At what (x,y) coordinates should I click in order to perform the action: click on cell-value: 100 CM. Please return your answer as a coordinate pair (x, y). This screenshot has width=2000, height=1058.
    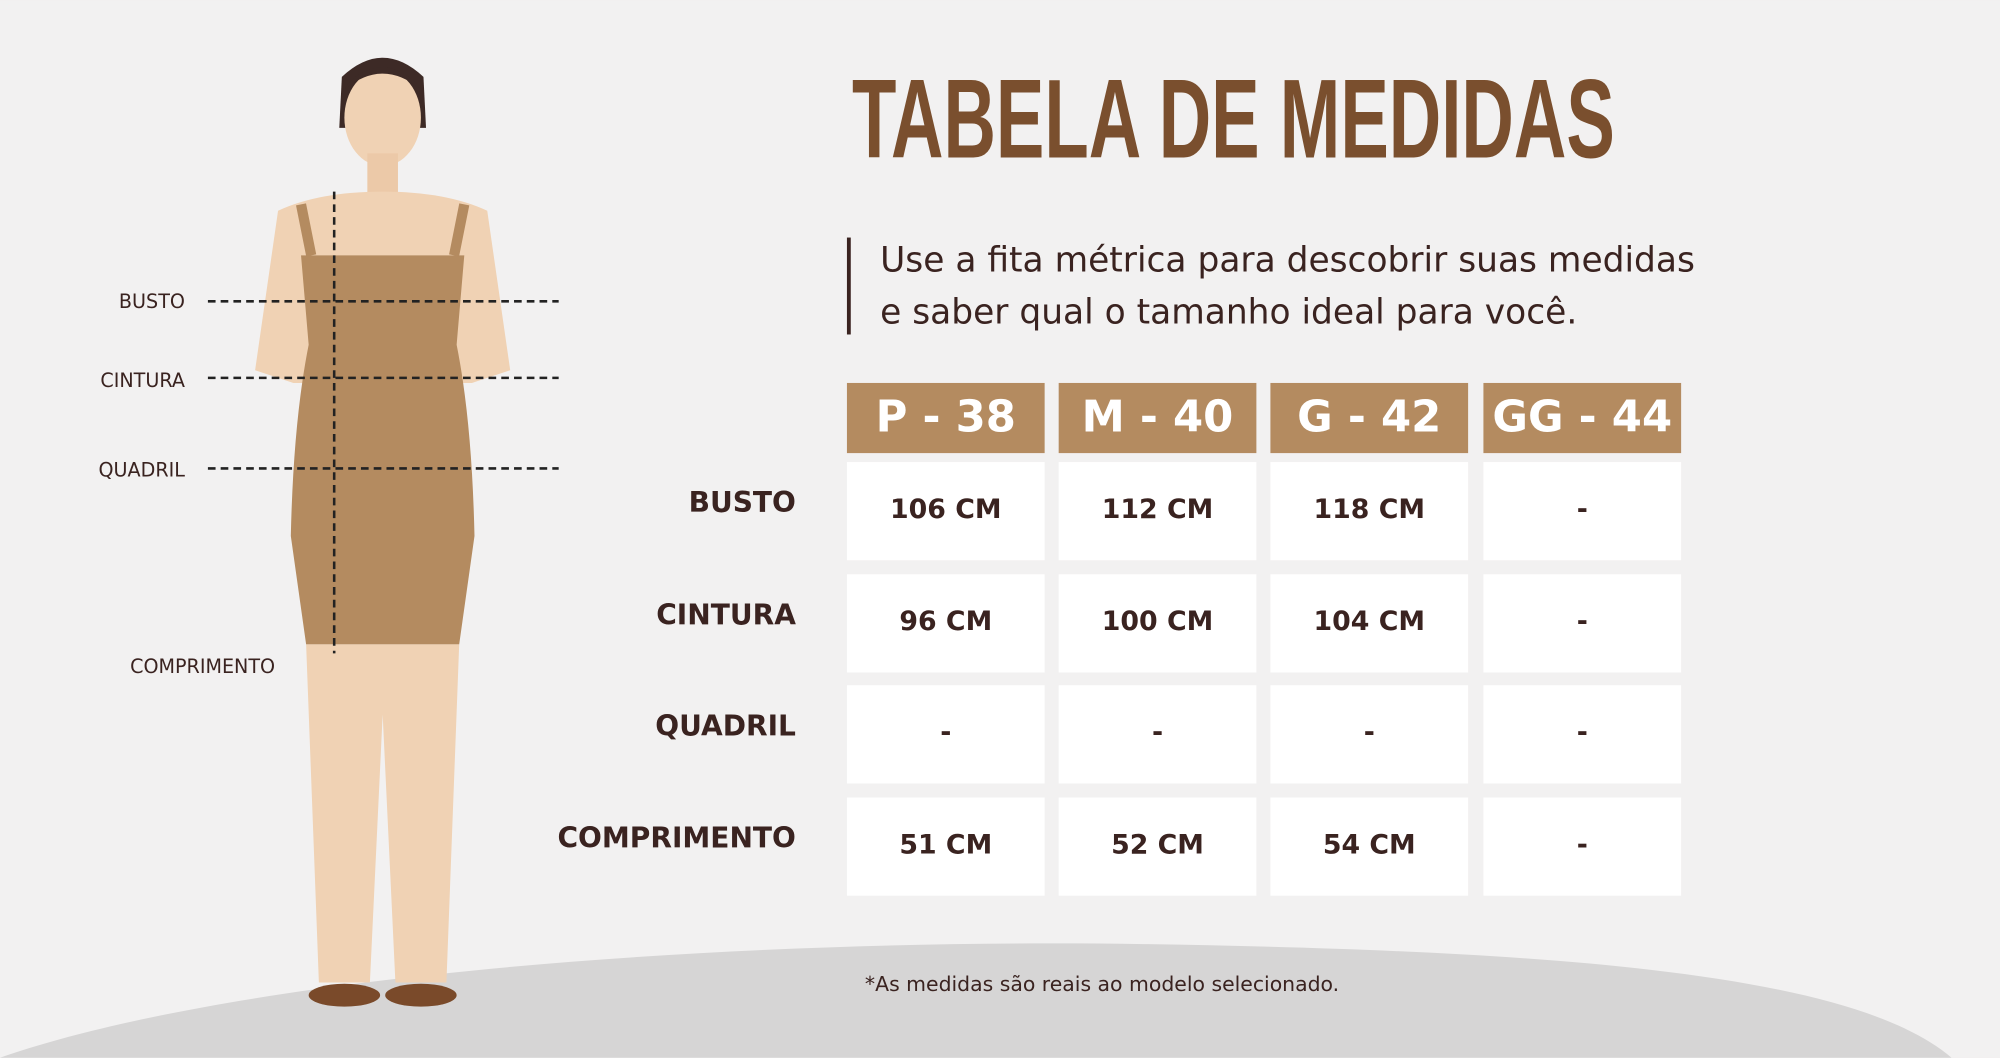
    Looking at the image, I should click on (1157, 621).